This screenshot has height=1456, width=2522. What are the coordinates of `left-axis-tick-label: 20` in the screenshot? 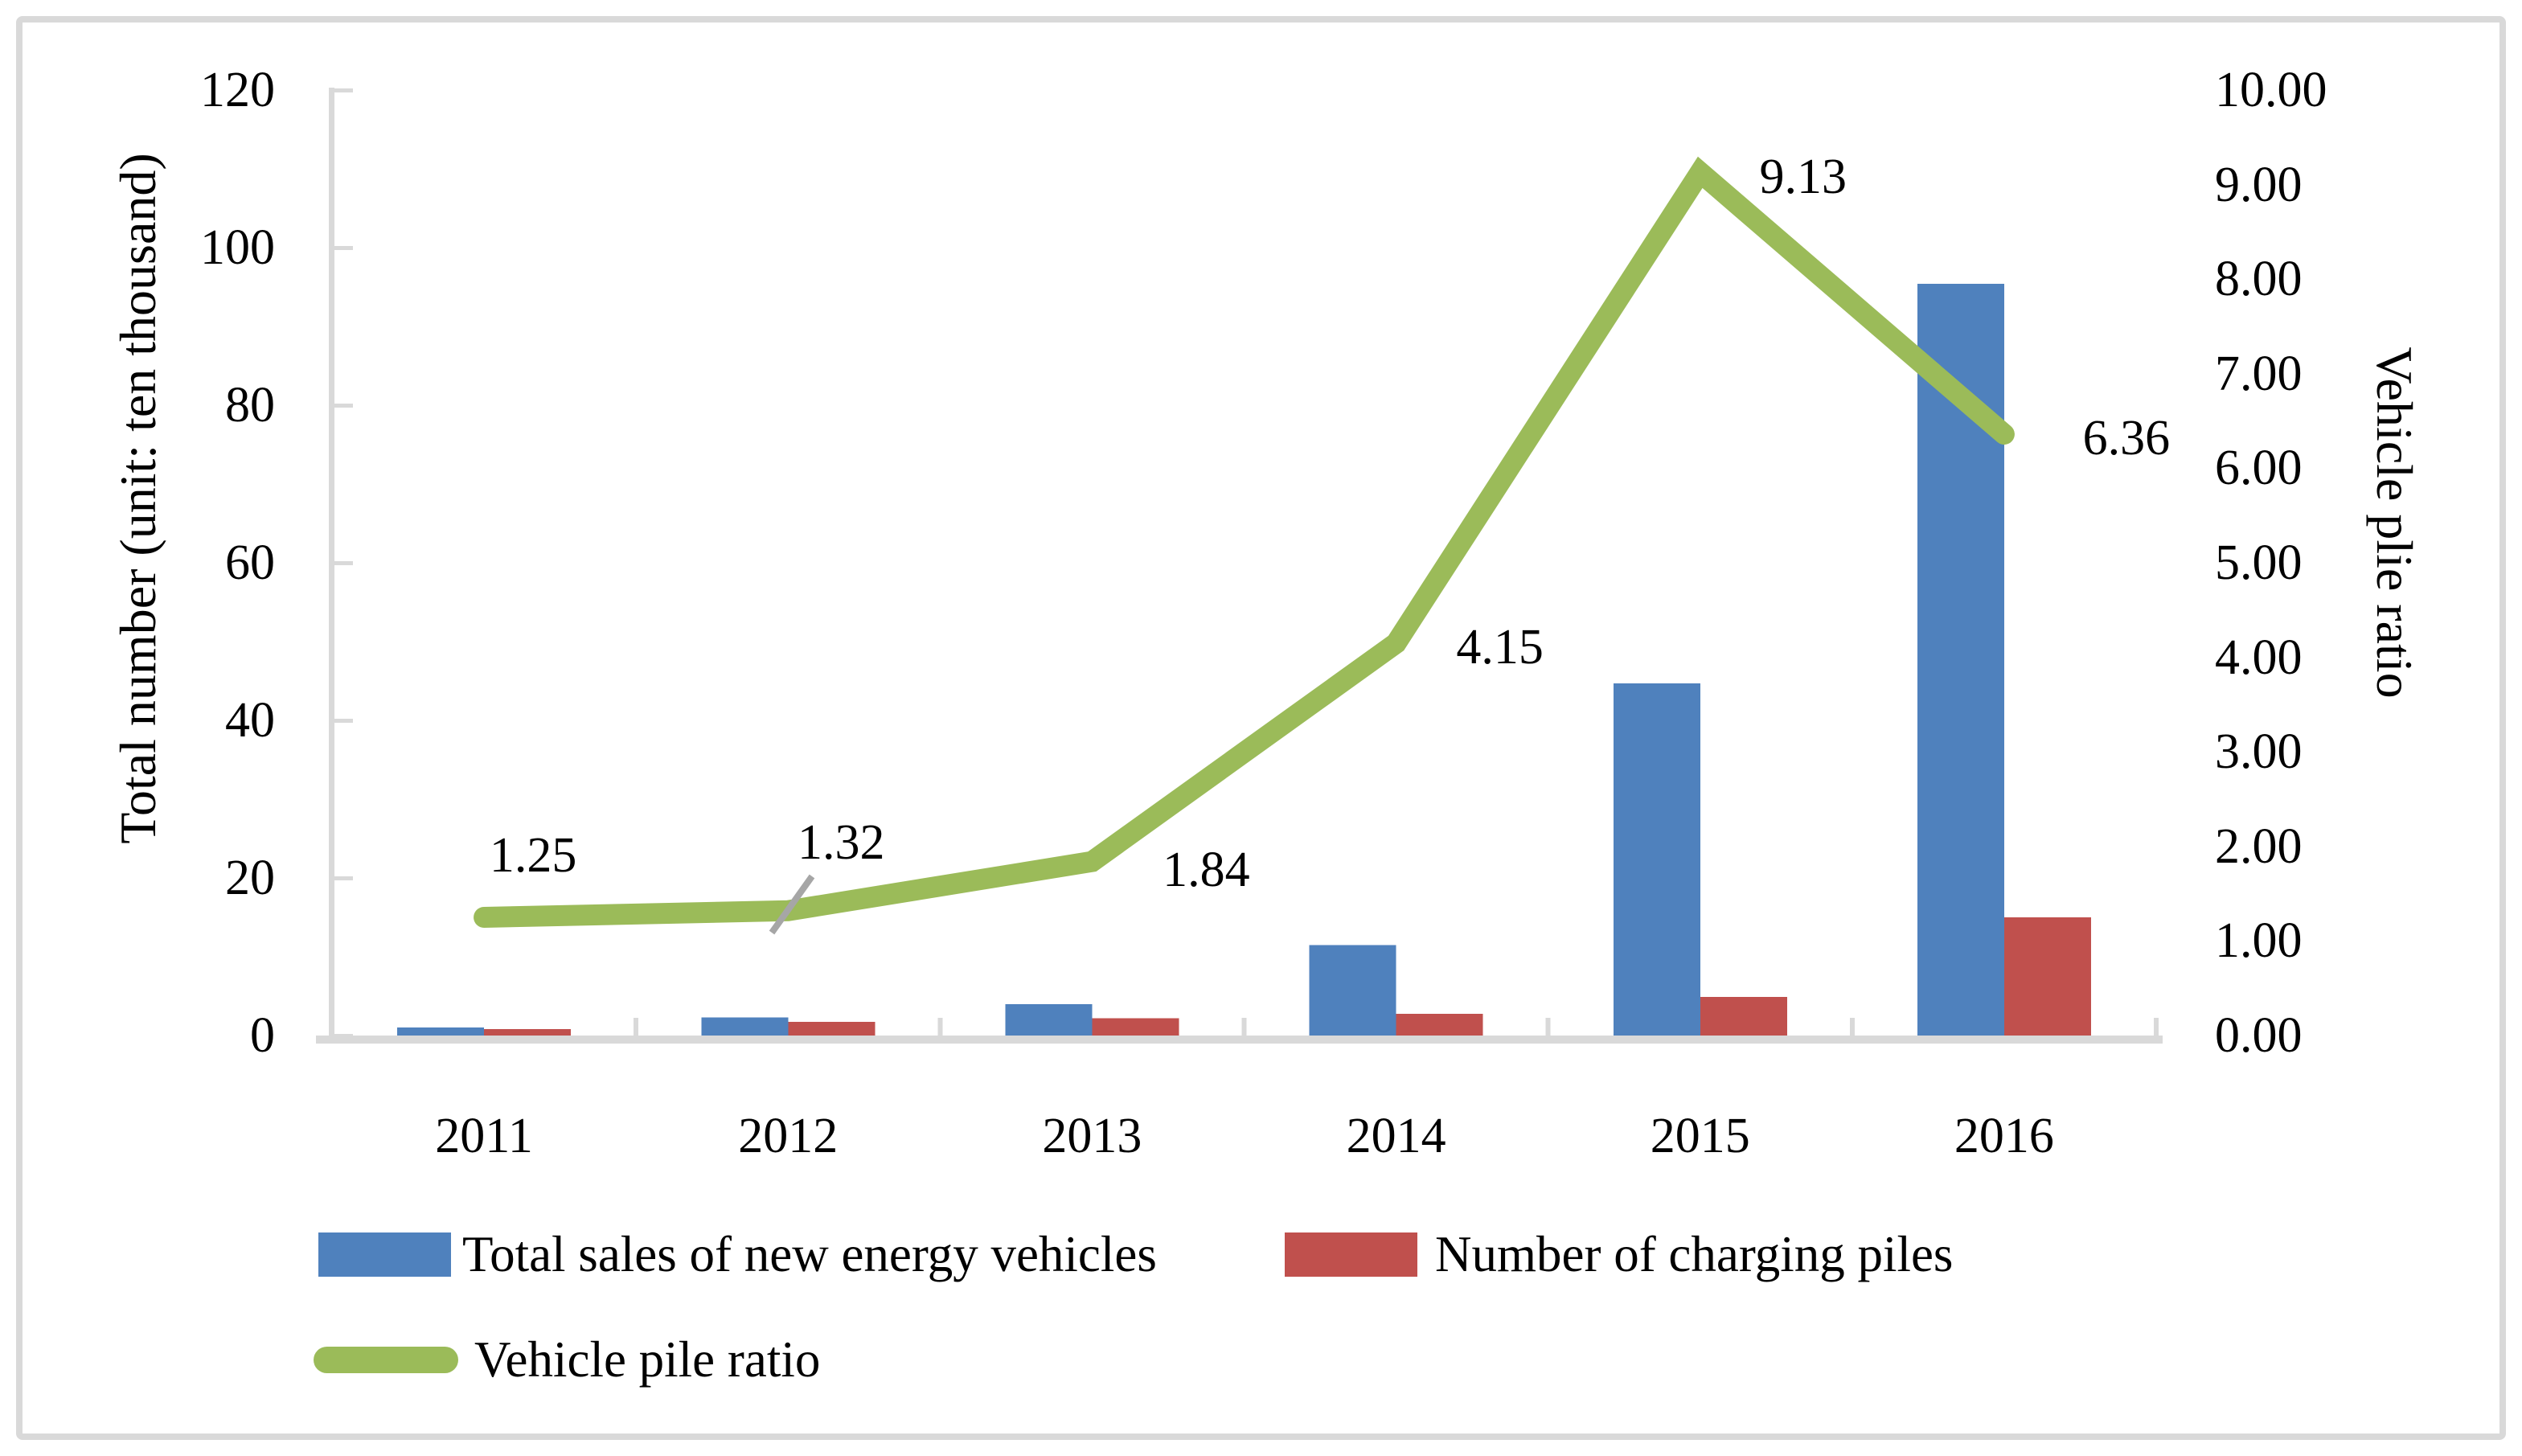 It's located at (250, 878).